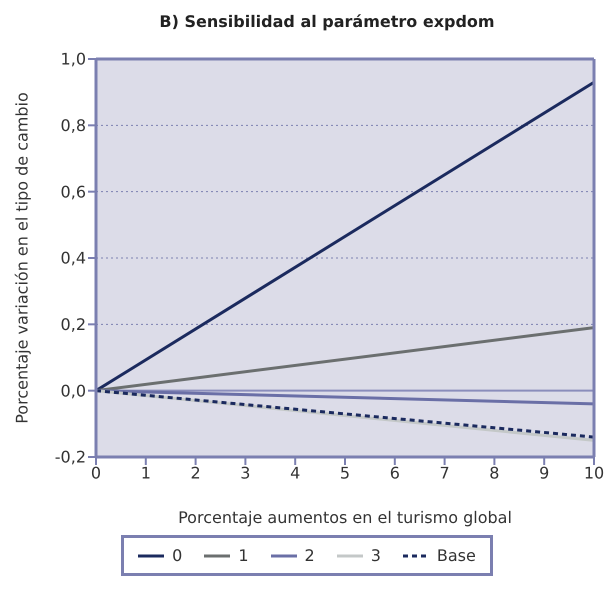 This screenshot has width=614, height=599. I want to click on legend-label: 0, so click(177, 555).